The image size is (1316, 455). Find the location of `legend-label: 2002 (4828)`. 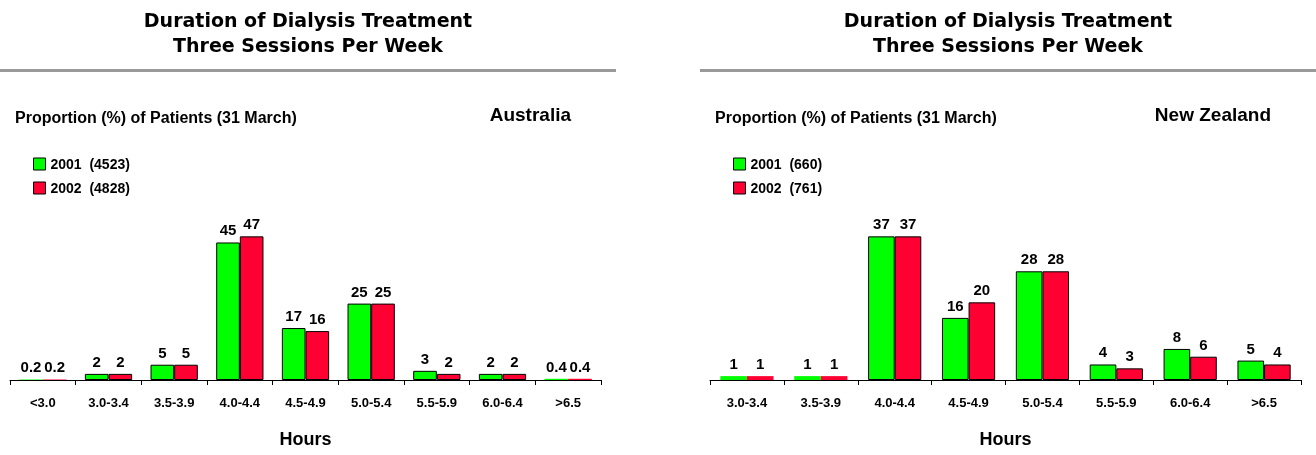

legend-label: 2002 (4828) is located at coordinates (90, 188).